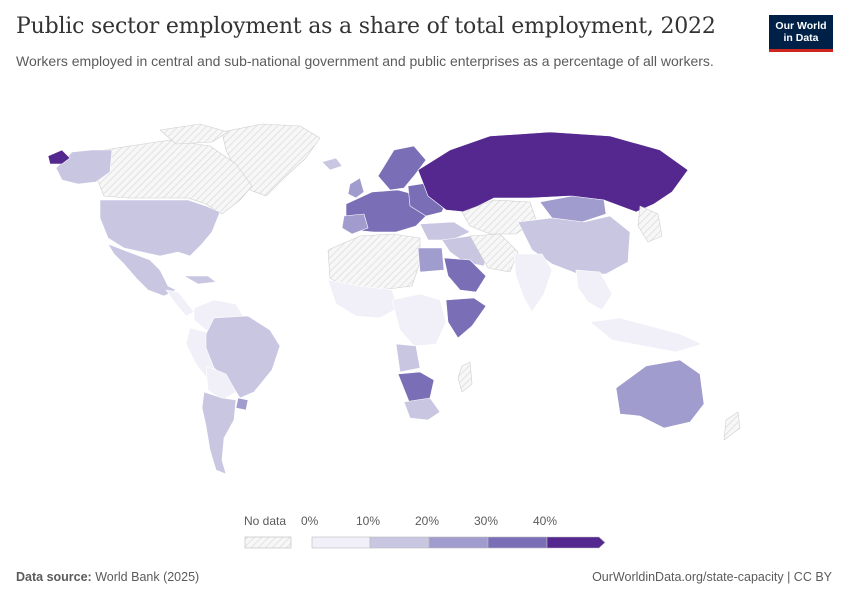 This screenshot has height=600, width=850. What do you see at coordinates (243, 357) in the screenshot?
I see `brazil-shape` at bounding box center [243, 357].